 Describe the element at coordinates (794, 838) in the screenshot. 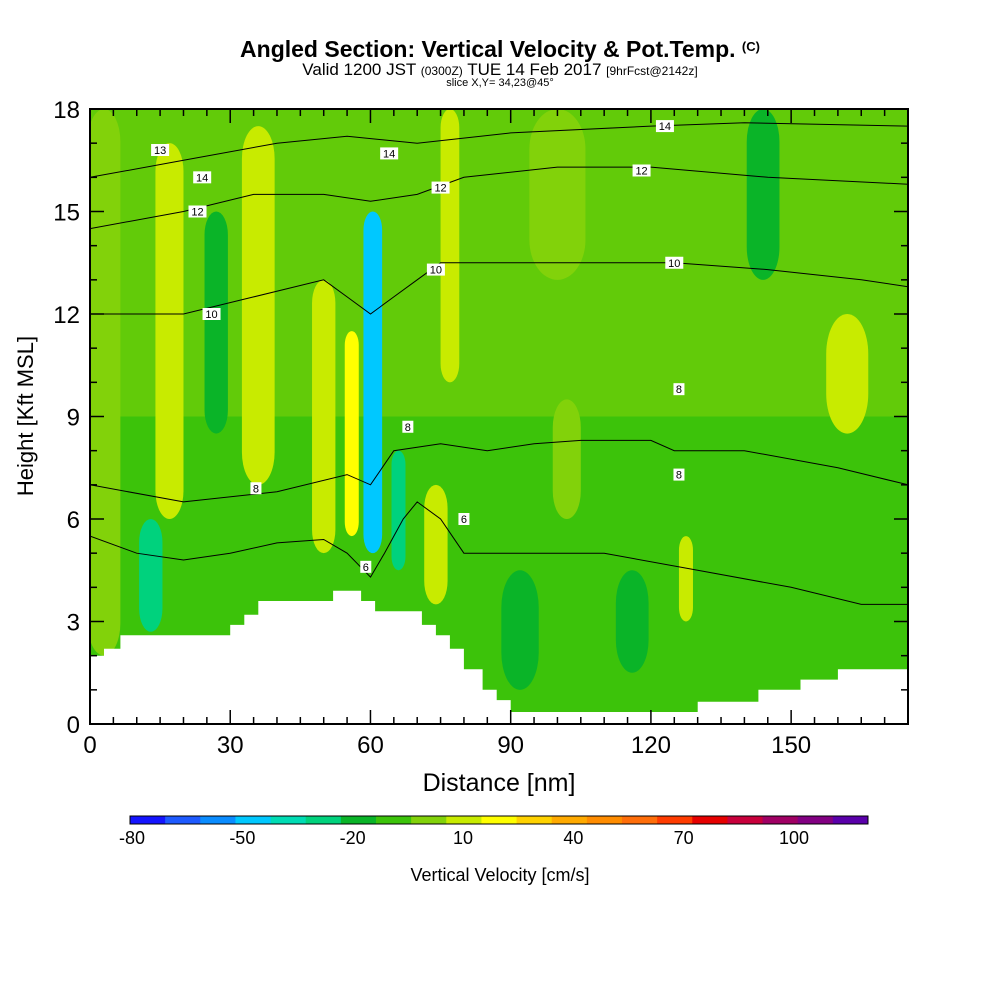

I see `colorbar-tick-label: 100` at that location.